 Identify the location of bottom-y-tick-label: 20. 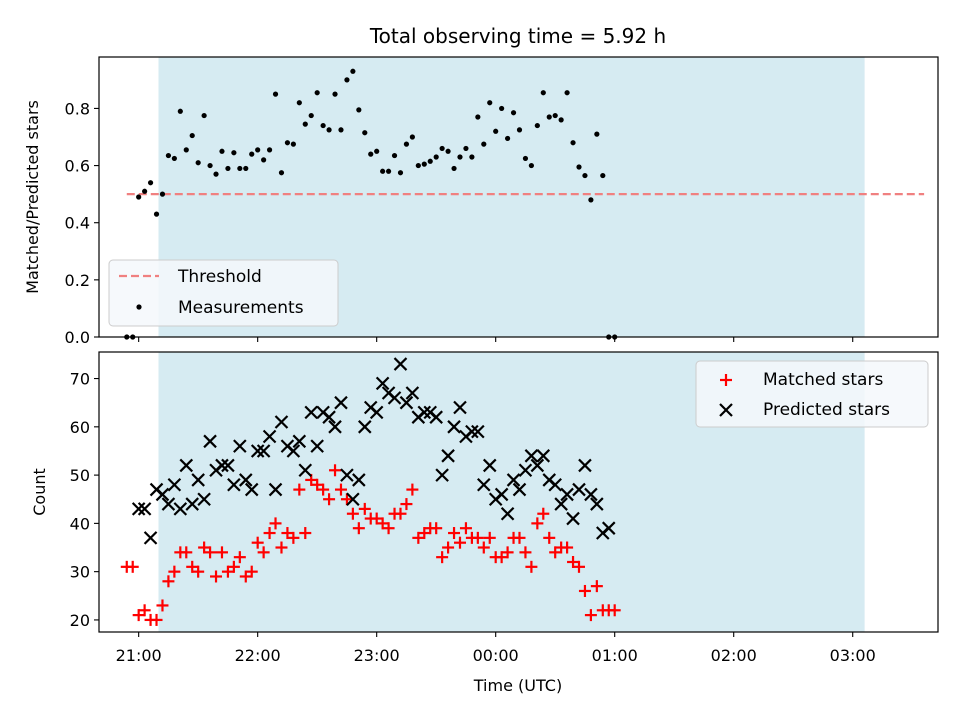
(80, 620).